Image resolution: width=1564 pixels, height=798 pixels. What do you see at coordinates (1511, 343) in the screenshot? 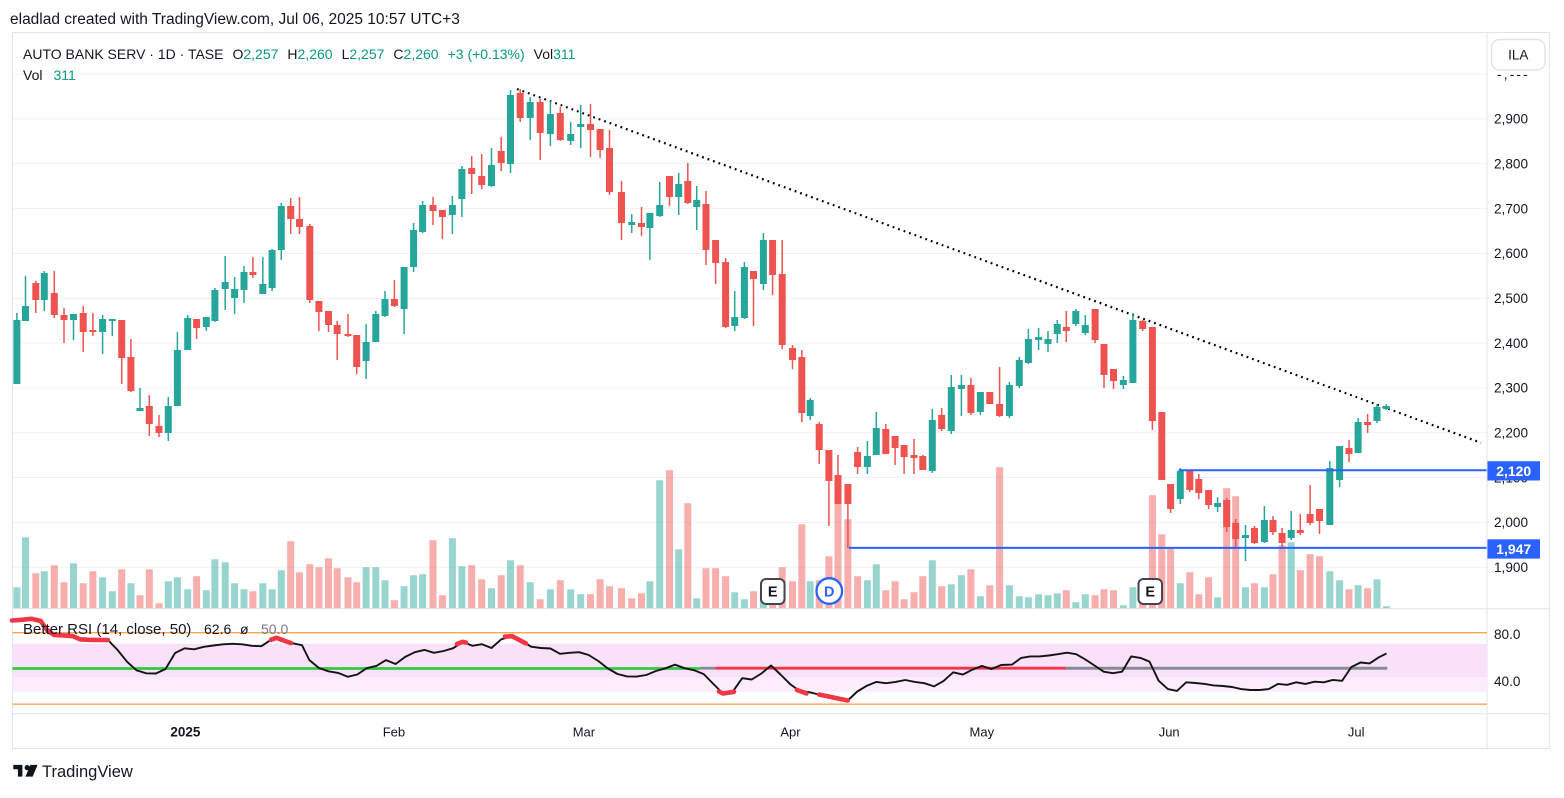
I see `svg-text: 2,400` at bounding box center [1511, 343].